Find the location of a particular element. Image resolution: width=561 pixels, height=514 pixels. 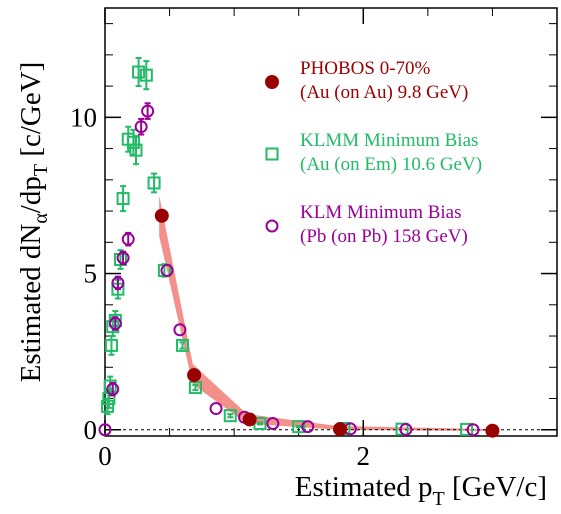

legend-entry-klm: KLM Minimum Bias (Pb (on Pb) 158 GeV) is located at coordinates (366, 224).